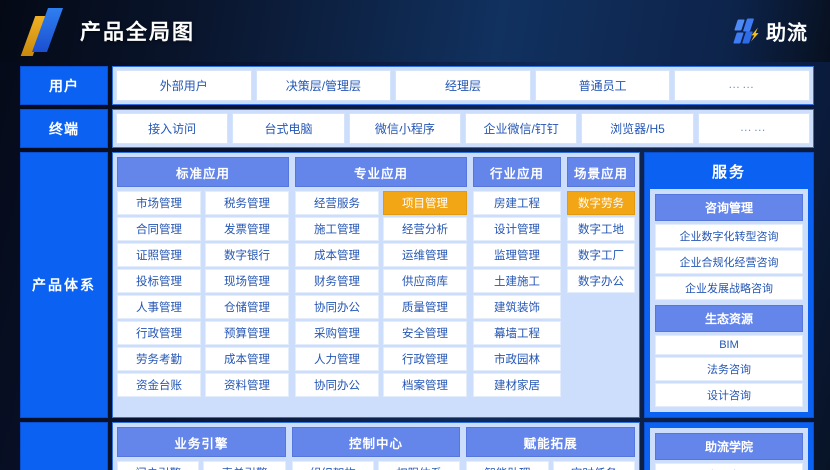  What do you see at coordinates (637, 128) in the screenshot?
I see `terminal-chip-4: 浏览器/H5` at bounding box center [637, 128].